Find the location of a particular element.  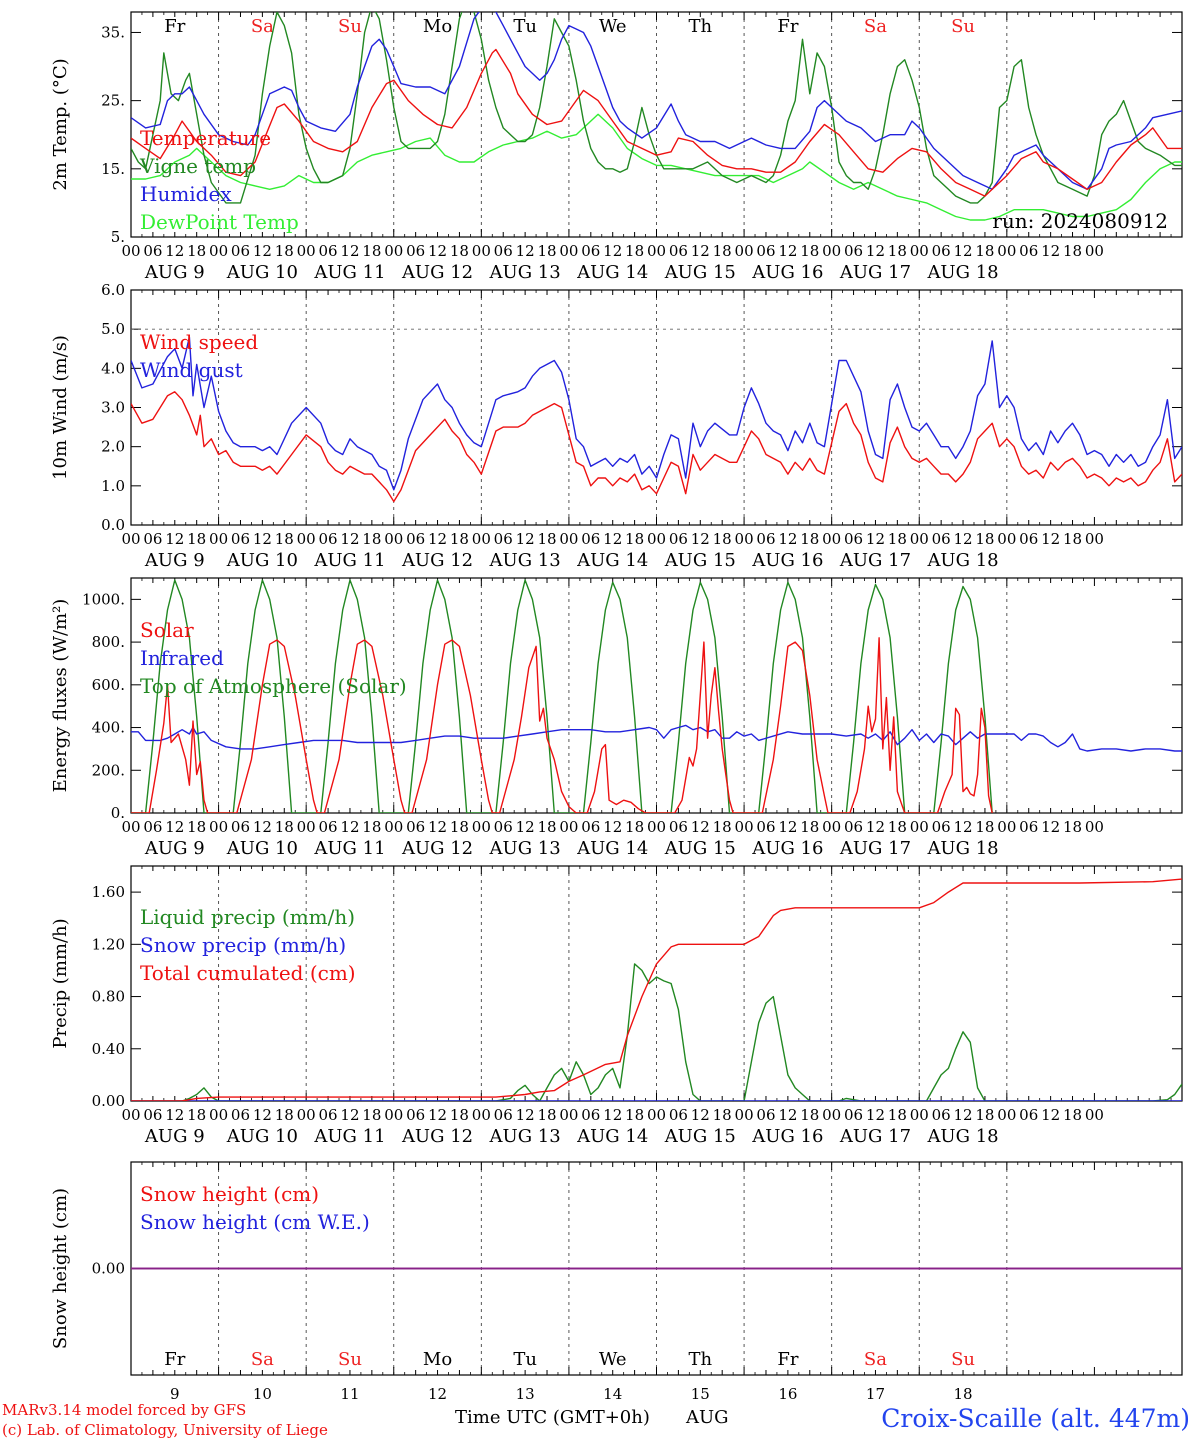

y-tick-label: 200. is located at coordinates (108, 770).